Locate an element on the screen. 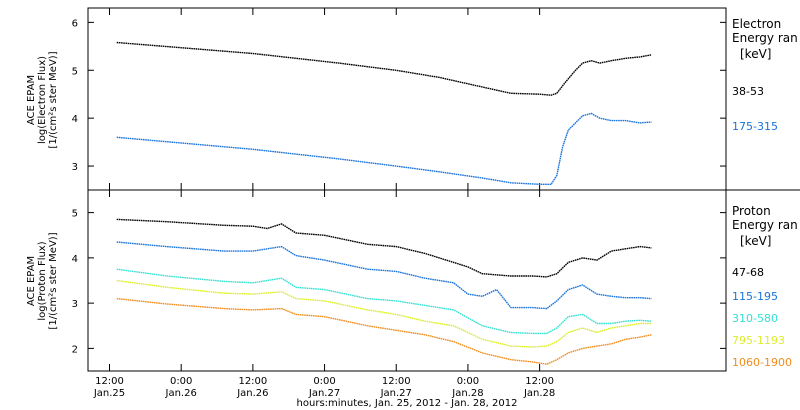  electron-ylabel-line3: [1/(cm²s ster MeV)] is located at coordinates (53, 99).